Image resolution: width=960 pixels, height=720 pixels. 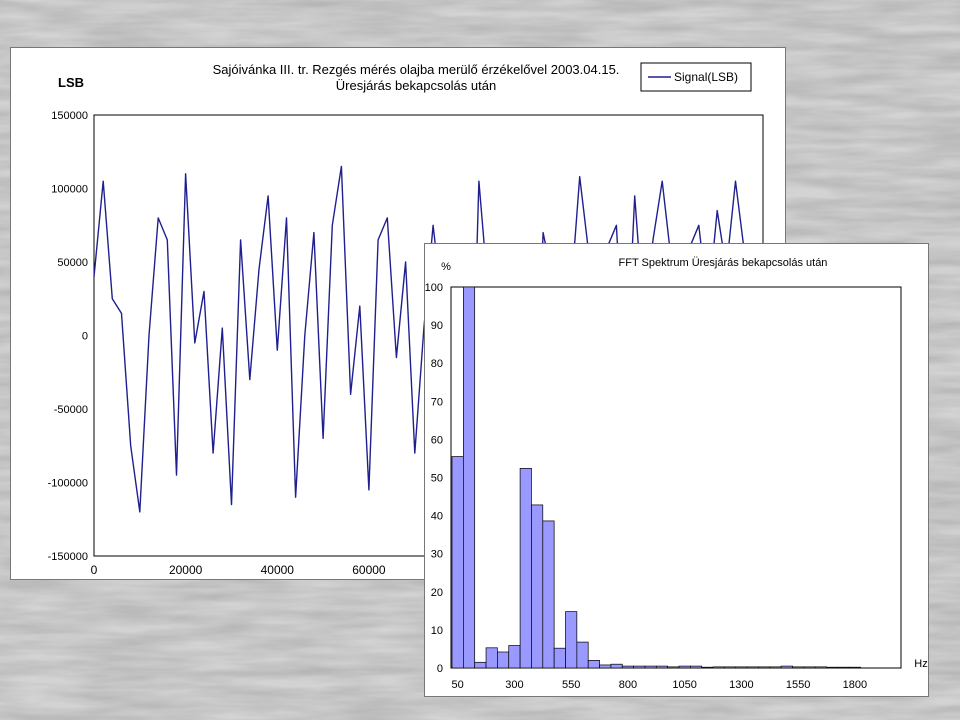 I want to click on fft-x-axis-label: Hz, so click(x=920, y=664).